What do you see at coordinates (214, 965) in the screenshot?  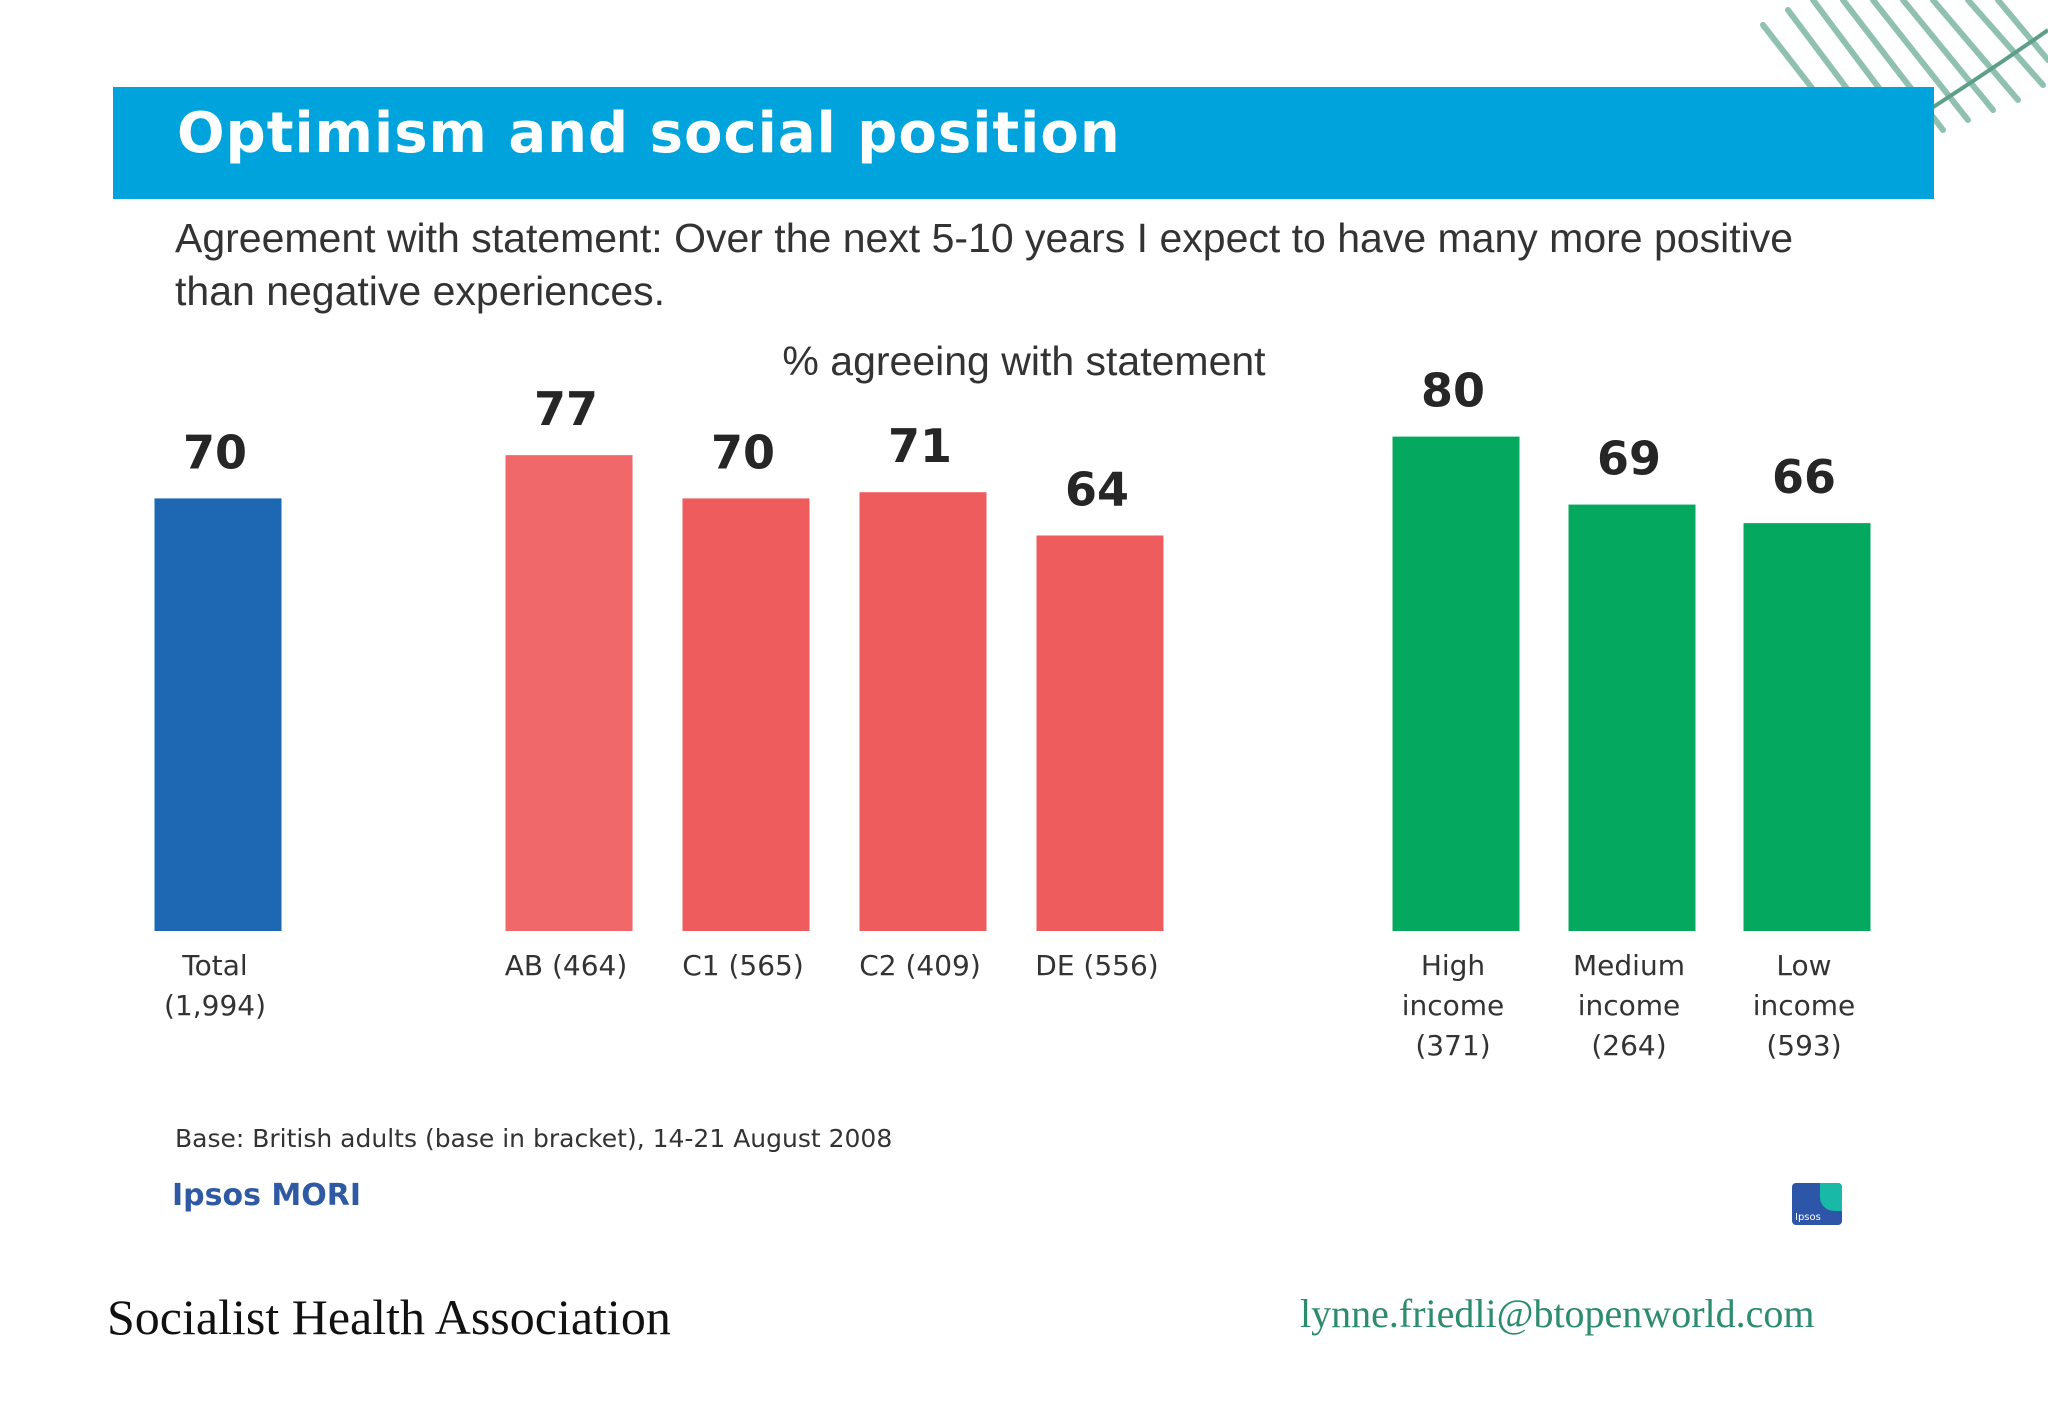 I see `category-label: Total` at bounding box center [214, 965].